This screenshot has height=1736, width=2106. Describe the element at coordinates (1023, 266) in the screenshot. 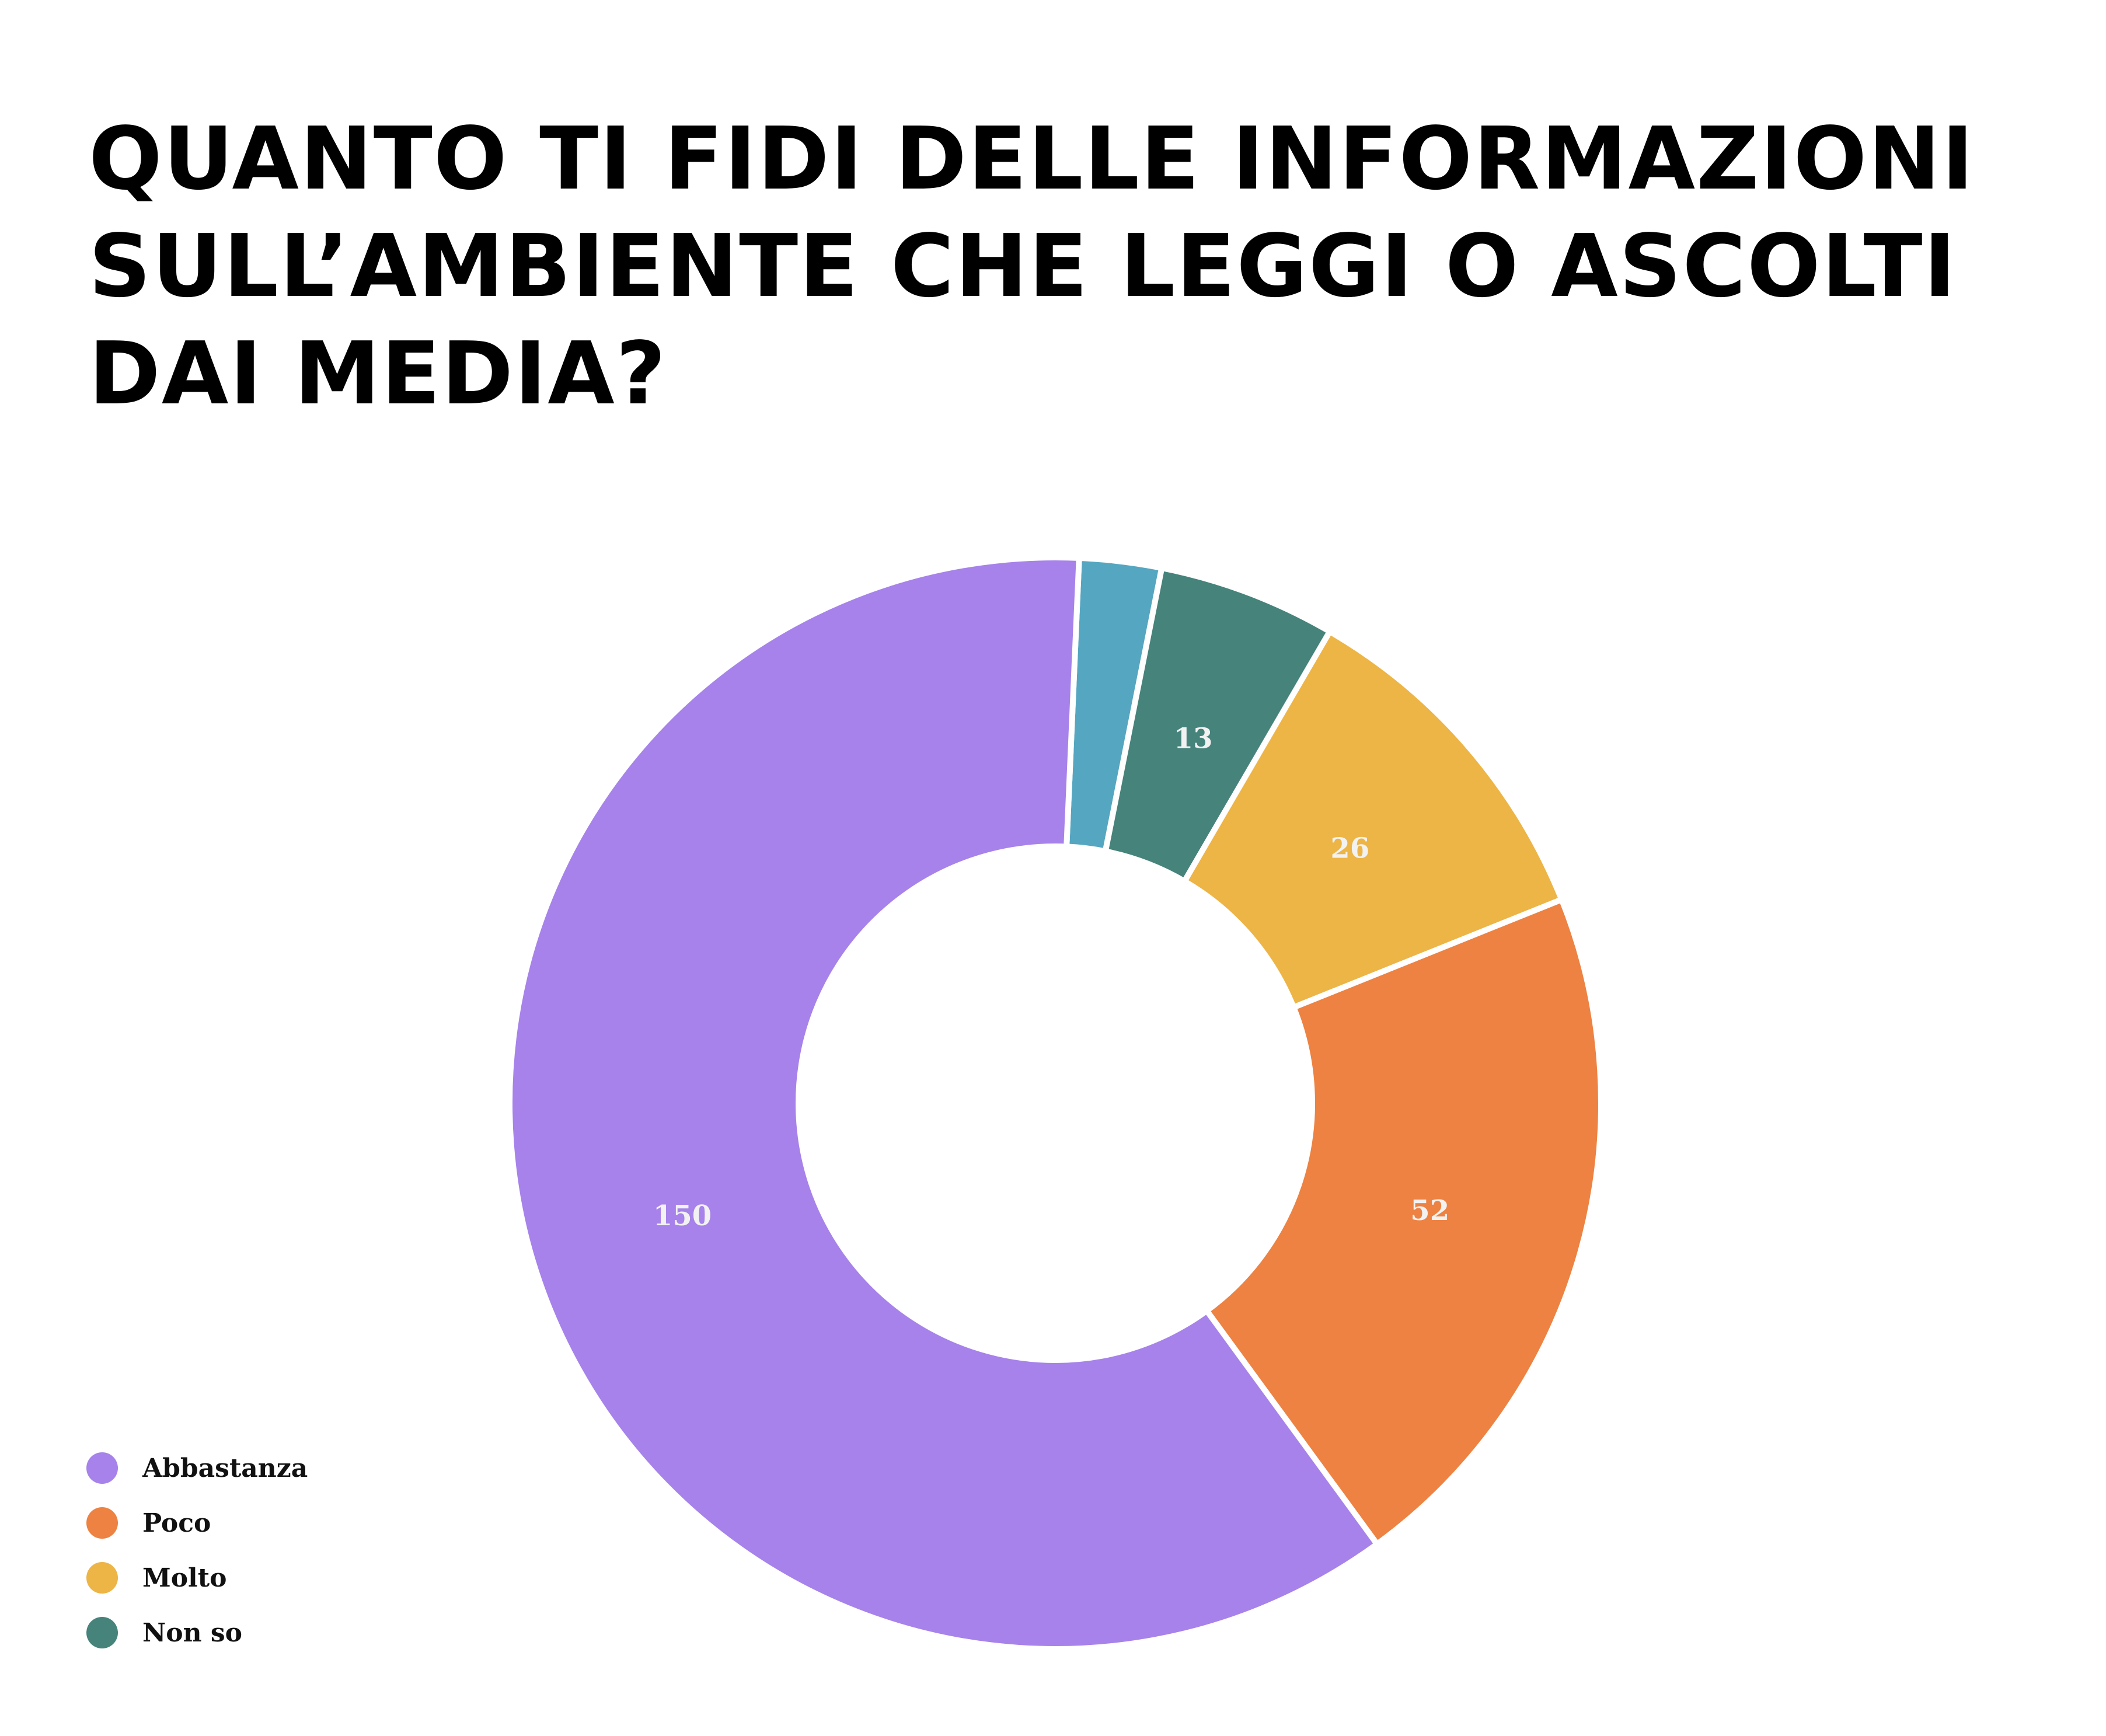

I see `chart-title-line-2: SULL’AMBIENTE CHE LEGGI O ASCOLTI` at that location.